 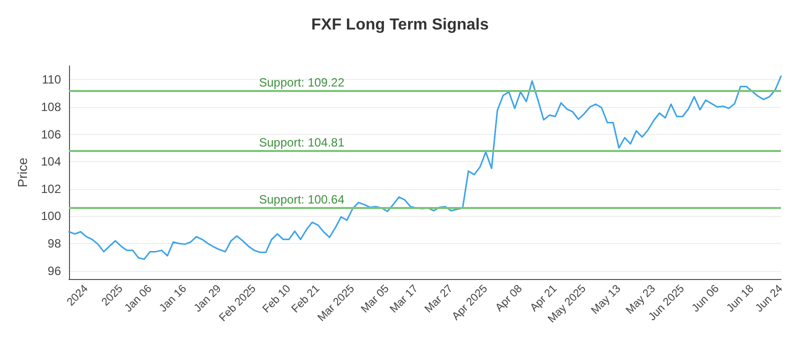 I want to click on x-tick-label: Mar 17, so click(x=404, y=299).